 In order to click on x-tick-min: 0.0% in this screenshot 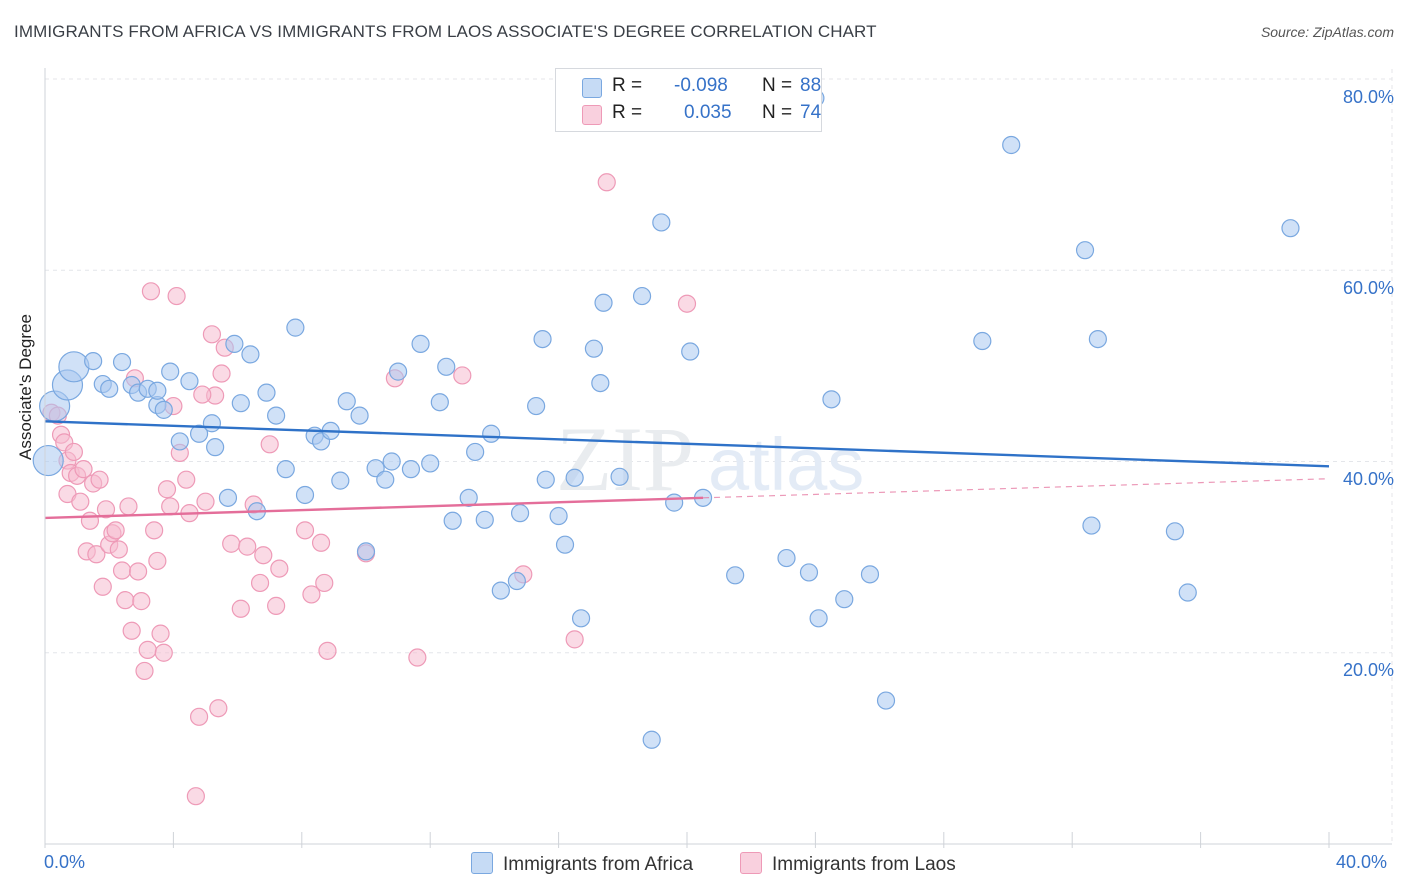, I will do `click(65, 862)`.